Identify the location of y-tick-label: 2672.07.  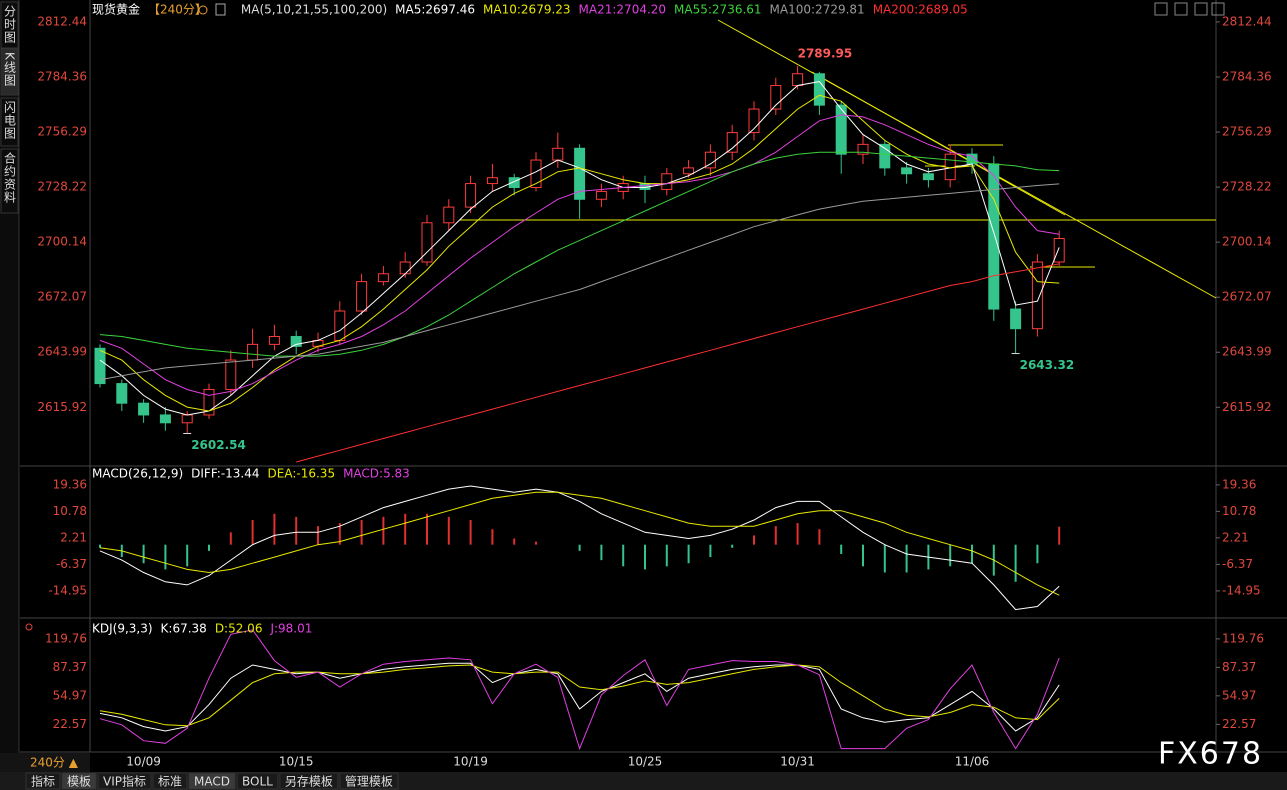
(62, 297).